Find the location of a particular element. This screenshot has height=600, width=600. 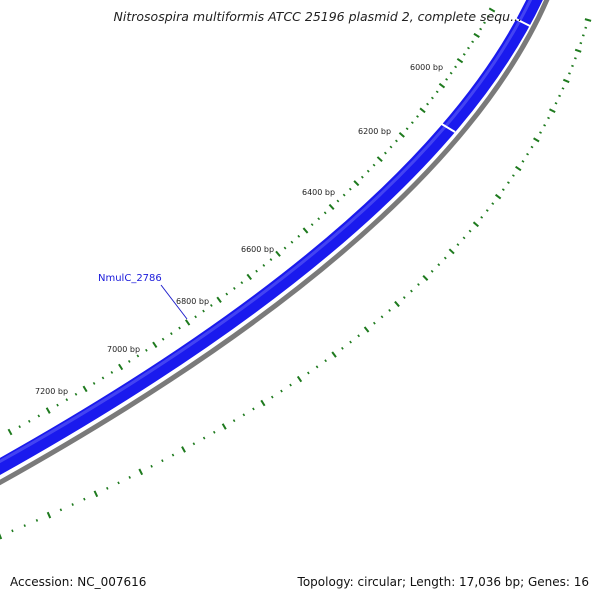

gene-label-nmulc-2786: NmulC_2786 is located at coordinates (130, 278).